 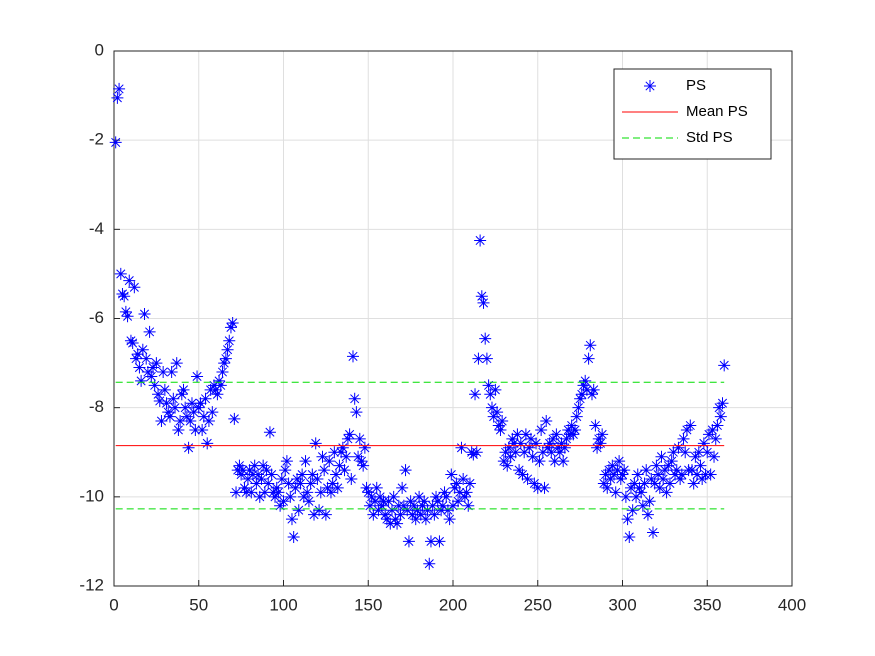 What do you see at coordinates (91, 495) in the screenshot?
I see `y-tick-label: -10` at bounding box center [91, 495].